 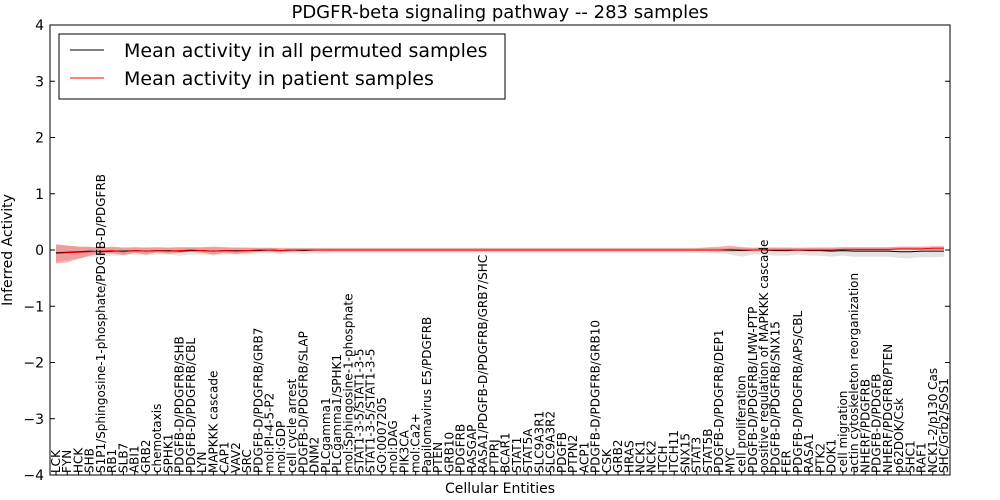 What do you see at coordinates (123, 458) in the screenshot?
I see `entity-label: SLB7` at bounding box center [123, 458].